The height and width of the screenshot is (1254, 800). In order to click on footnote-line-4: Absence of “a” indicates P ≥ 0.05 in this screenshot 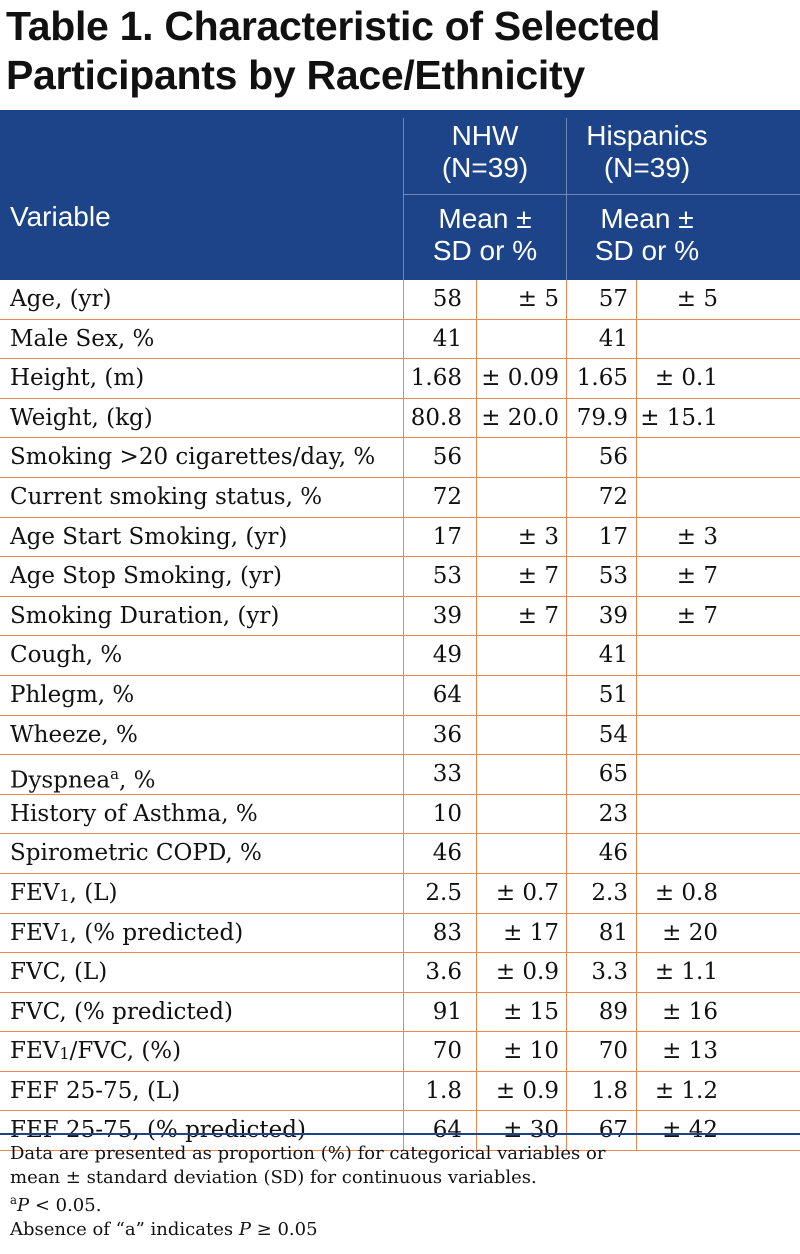, I will do `click(400, 1230)`.